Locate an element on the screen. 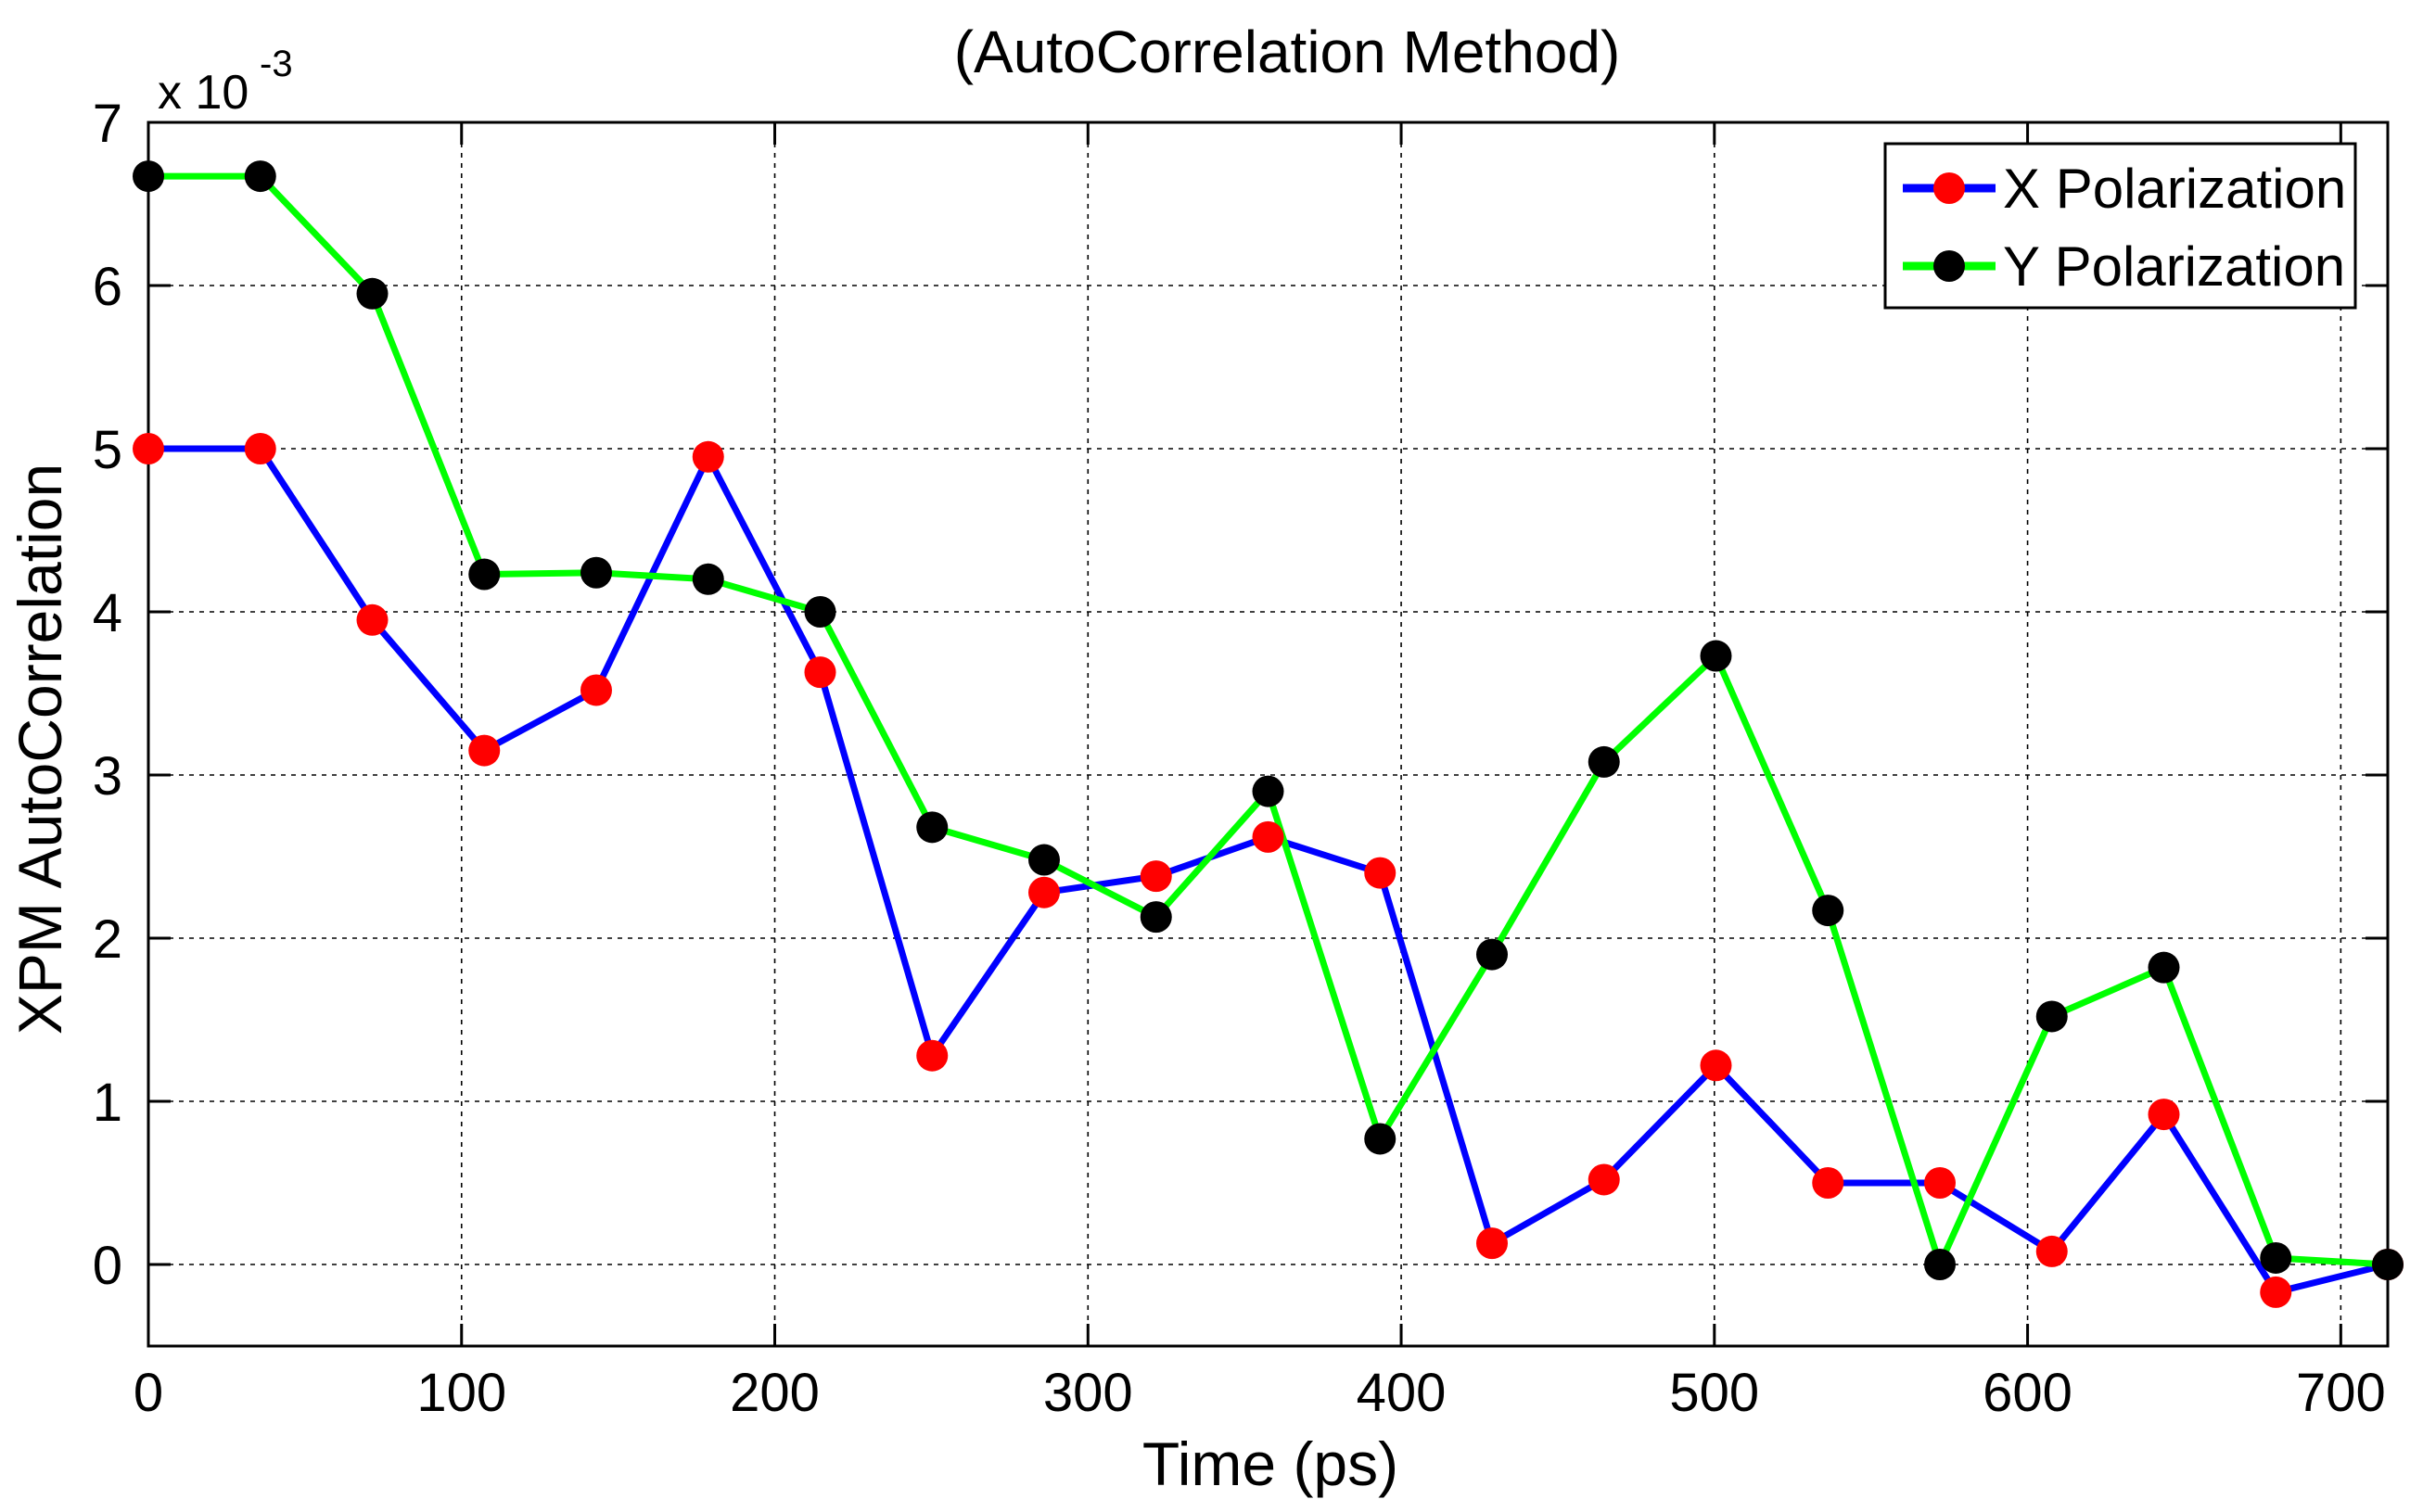 The width and height of the screenshot is (2423, 1512). legend-box is located at coordinates (2120, 226).